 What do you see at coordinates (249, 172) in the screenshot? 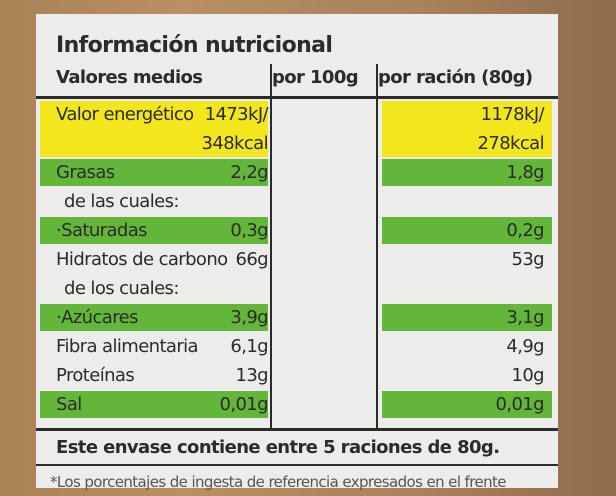
I see `value: 2,2g` at bounding box center [249, 172].